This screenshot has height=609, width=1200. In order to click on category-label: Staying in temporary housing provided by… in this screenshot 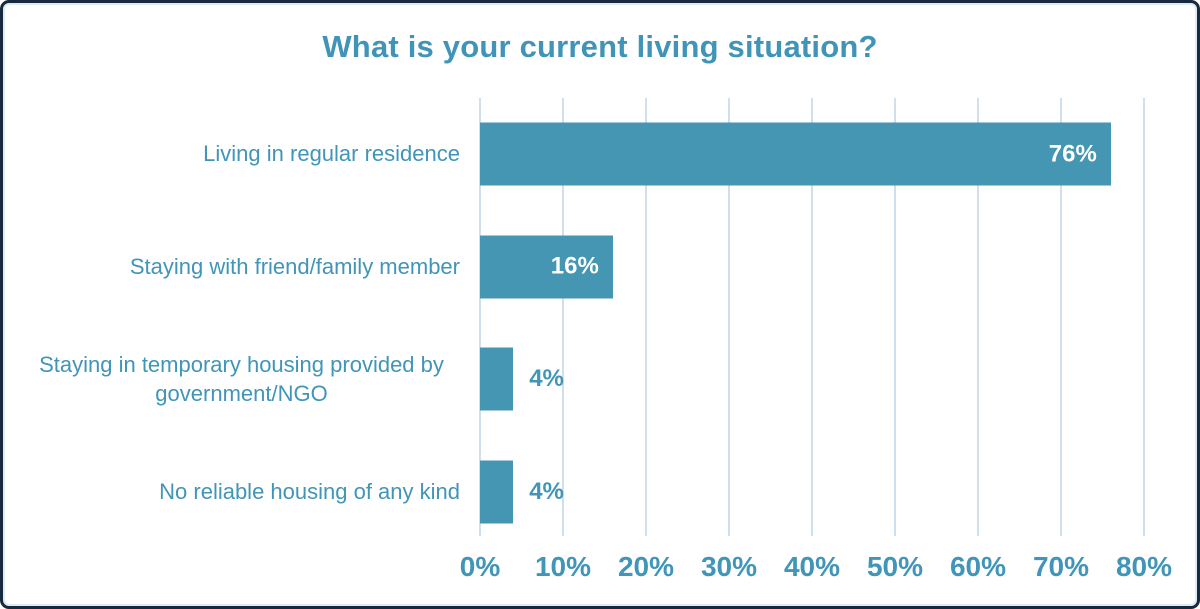, I will do `click(241, 379)`.